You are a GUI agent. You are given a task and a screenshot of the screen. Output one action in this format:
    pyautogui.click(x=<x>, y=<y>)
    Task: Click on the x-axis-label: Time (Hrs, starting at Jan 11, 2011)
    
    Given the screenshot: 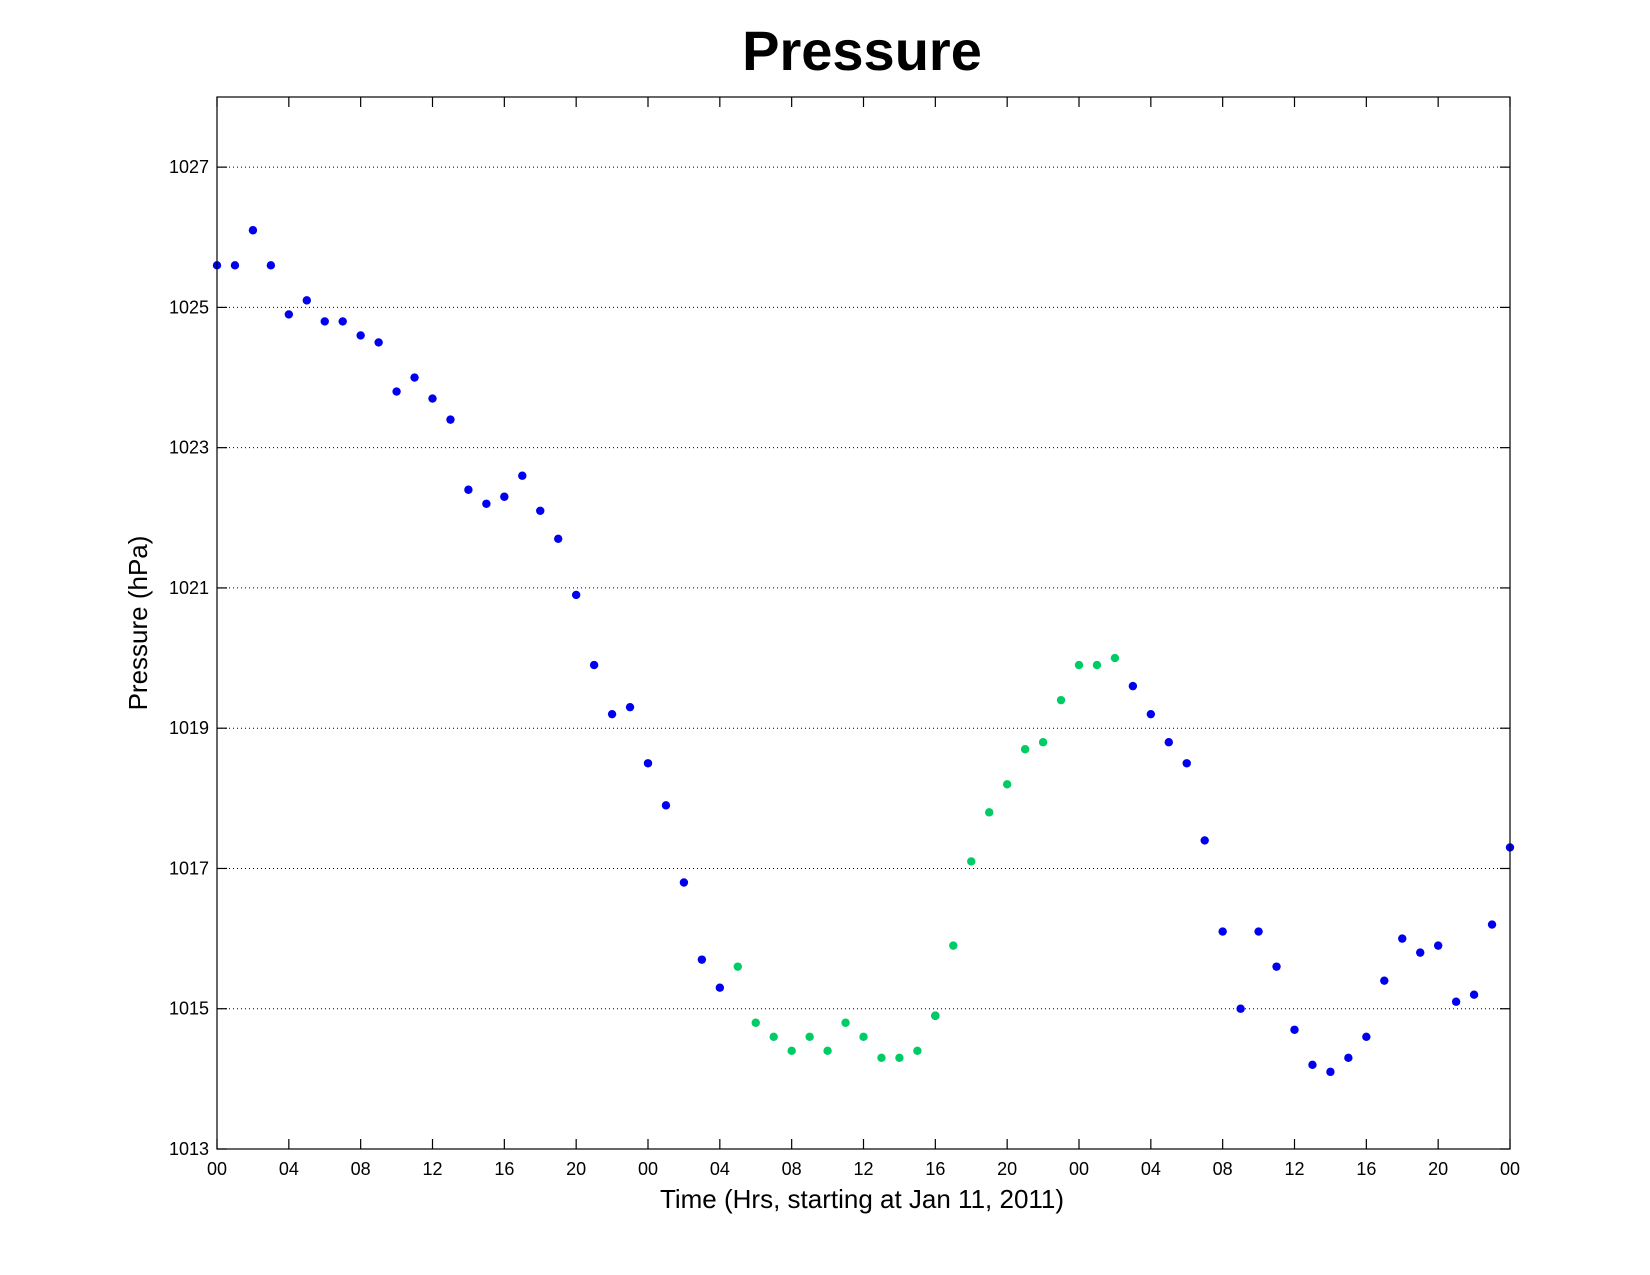 What is the action you would take?
    pyautogui.click(x=862, y=1199)
    